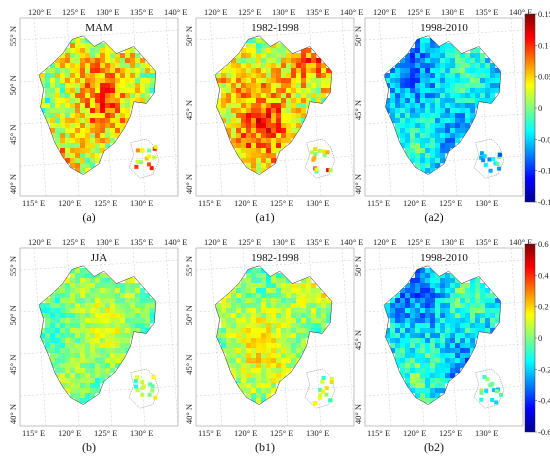  What do you see at coordinates (543, 275) in the screenshot?
I see `colorbar-tick: 0.4` at bounding box center [543, 275].